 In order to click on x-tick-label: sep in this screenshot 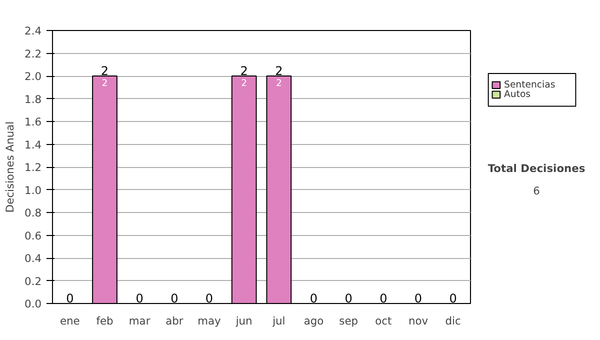, I will do `click(348, 321)`.